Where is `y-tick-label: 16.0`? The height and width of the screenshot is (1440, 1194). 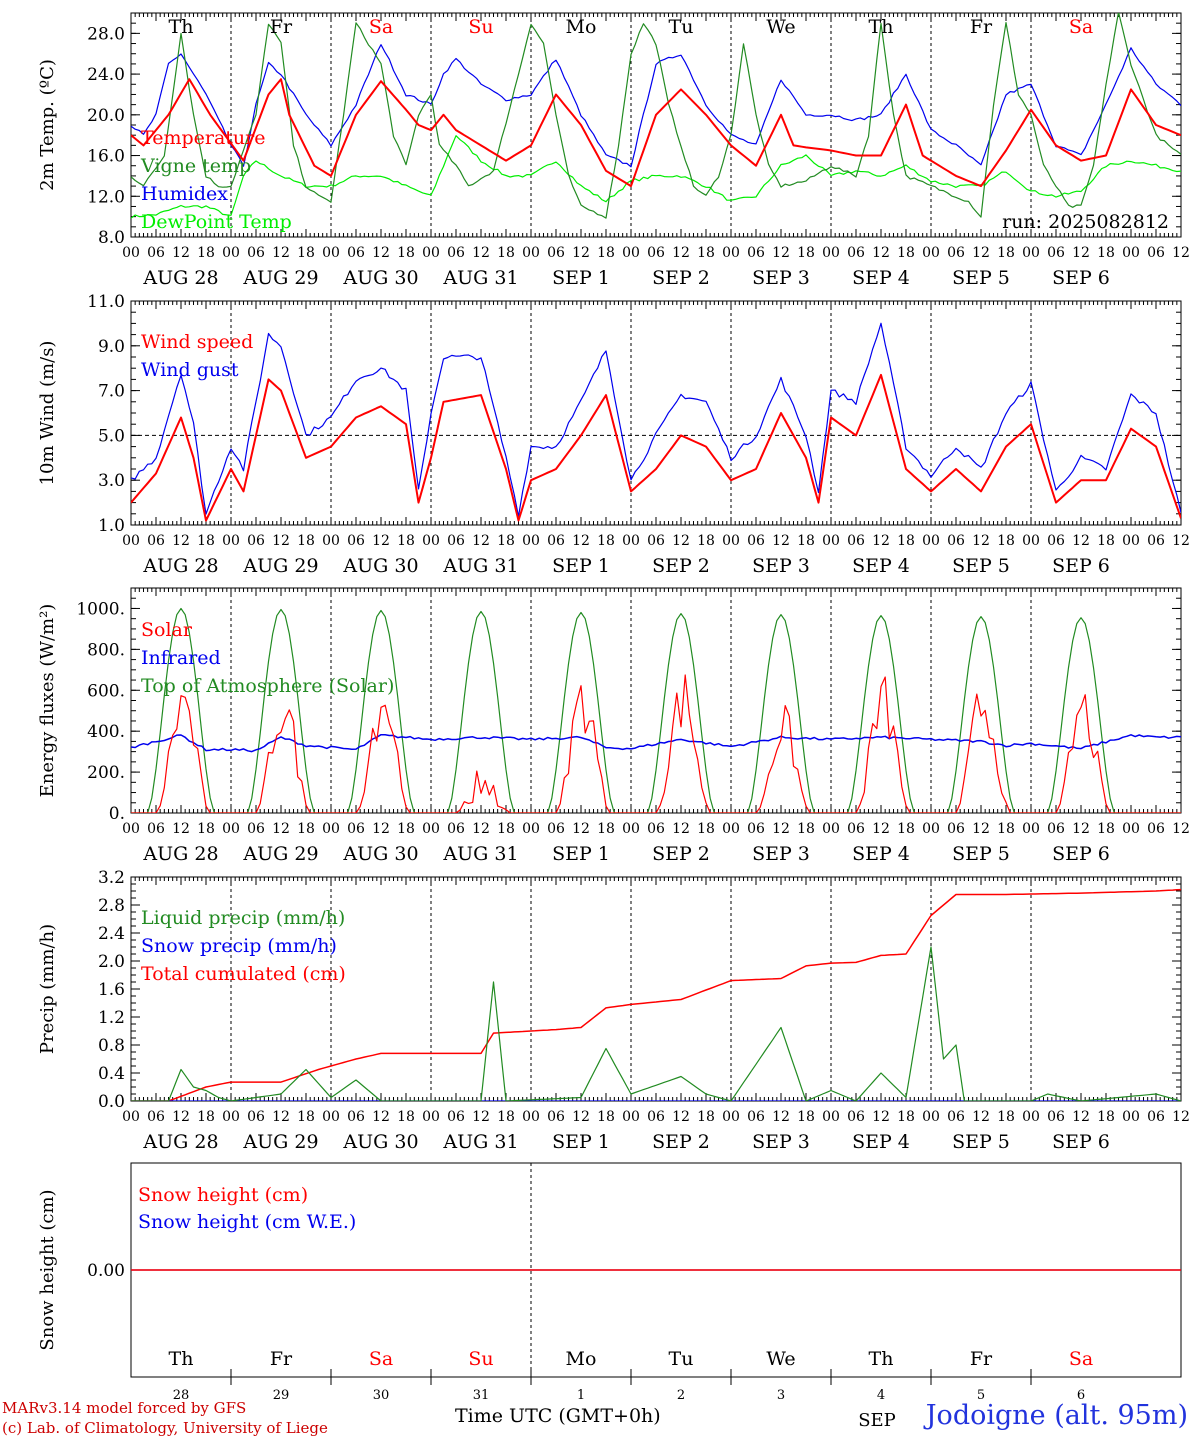 y-tick-label: 16.0 is located at coordinates (106, 157).